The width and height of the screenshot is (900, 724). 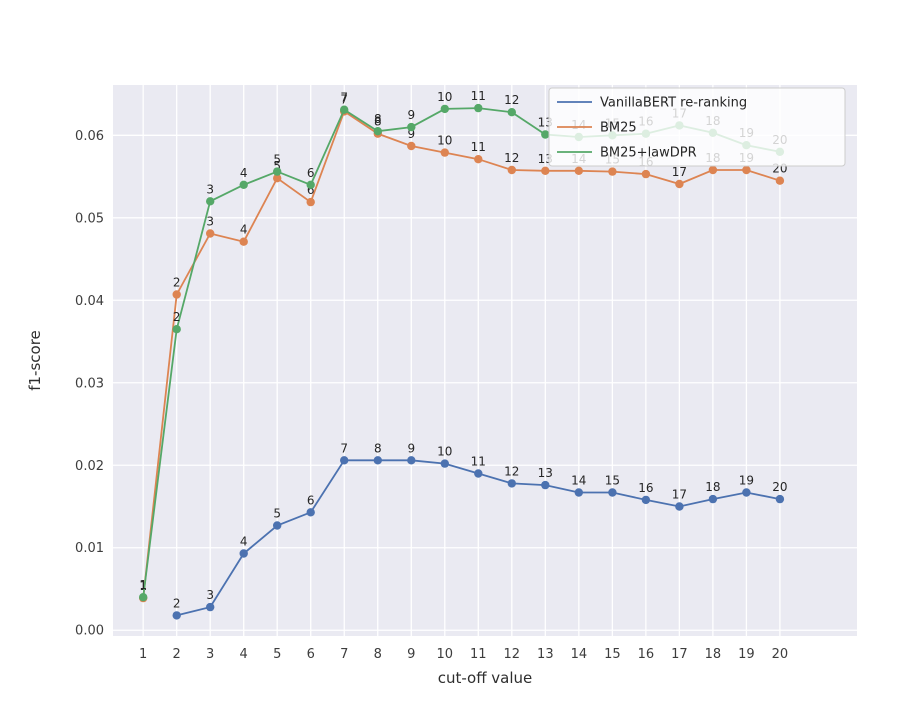 I want to click on x-tick-label: 18, so click(x=713, y=654).